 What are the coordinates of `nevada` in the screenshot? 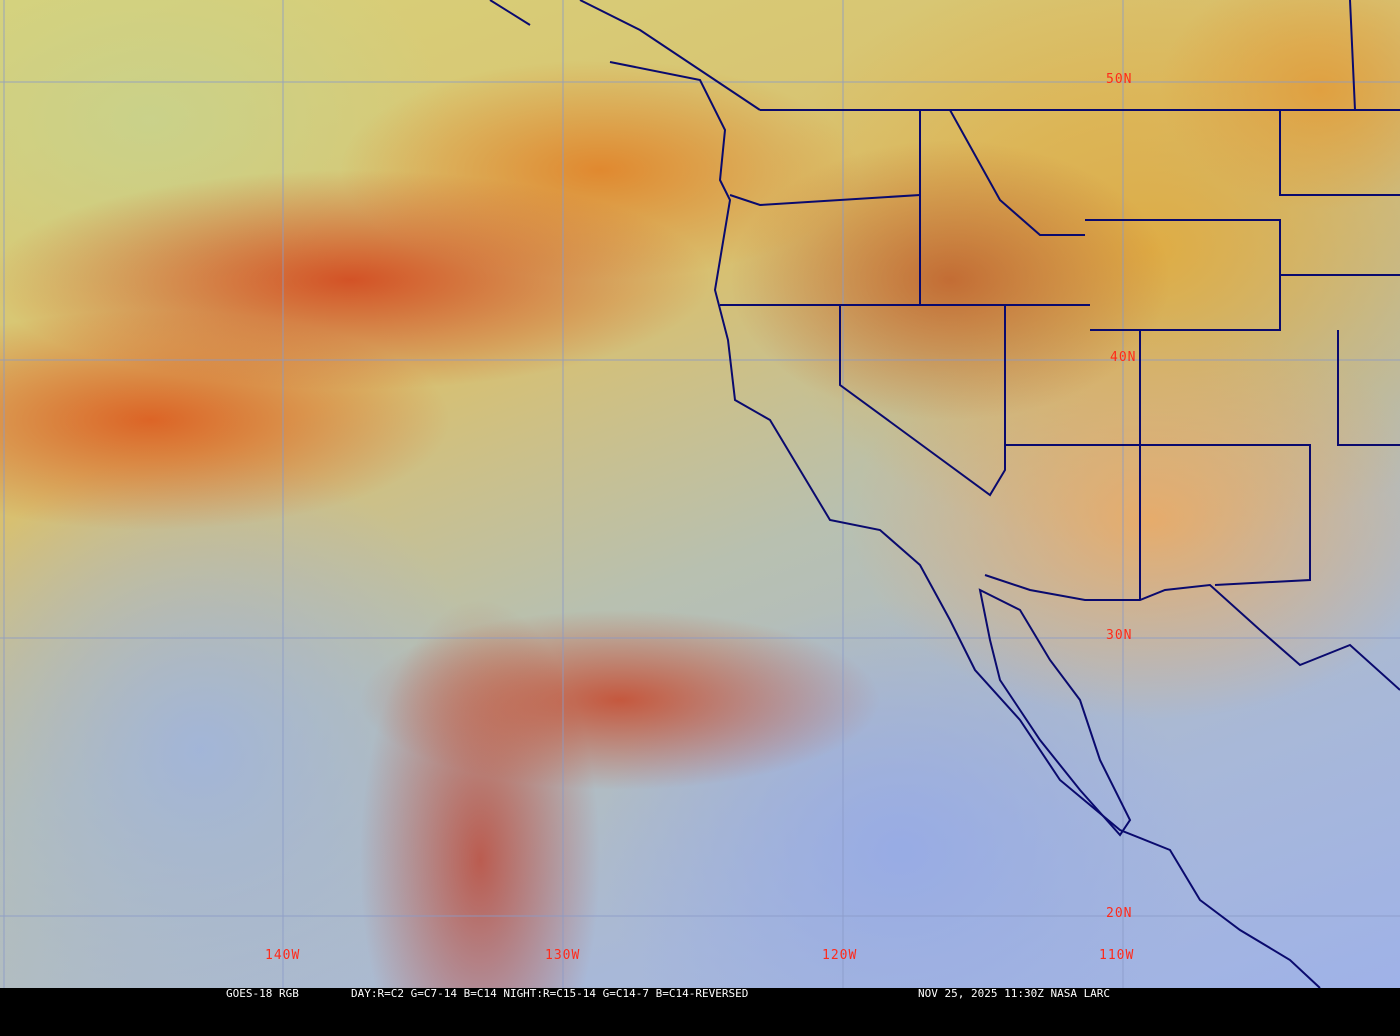 It's located at (922, 401).